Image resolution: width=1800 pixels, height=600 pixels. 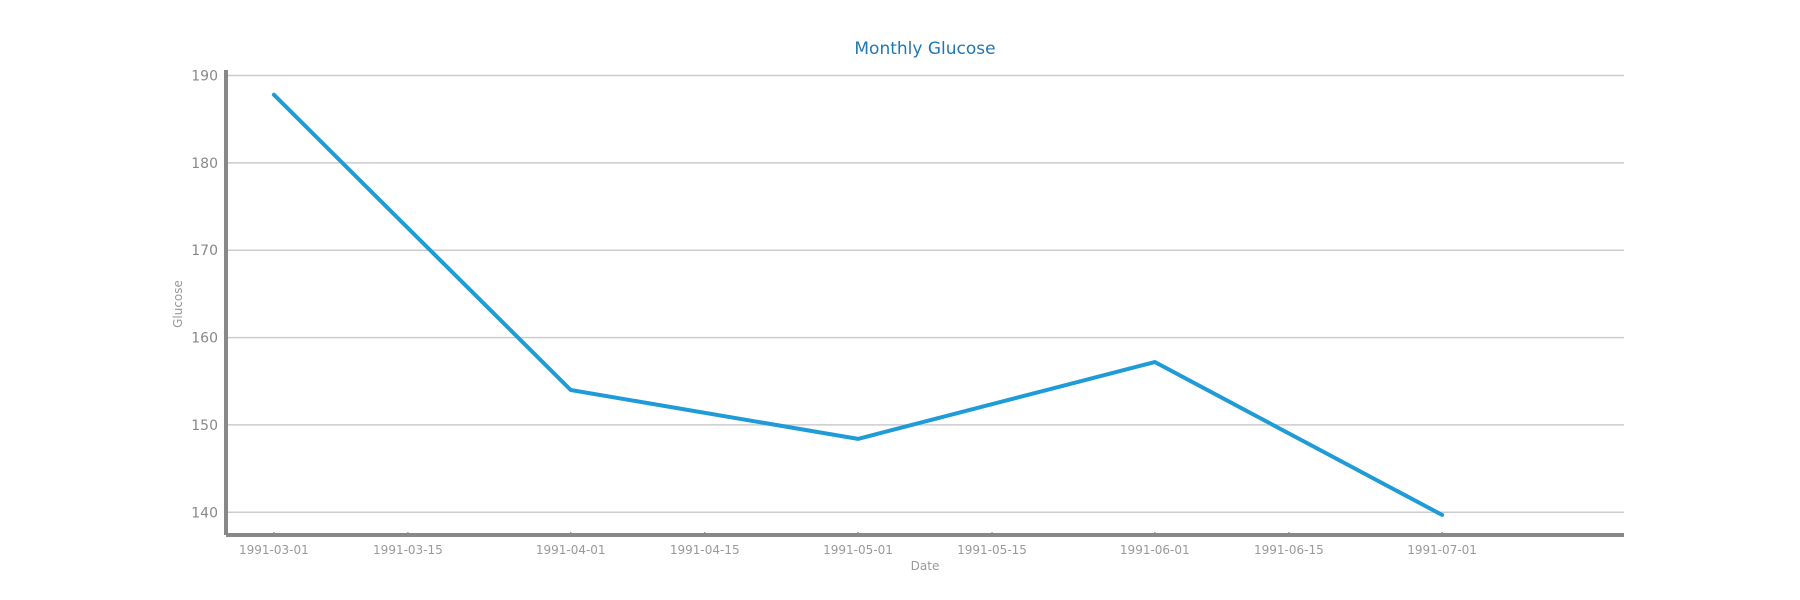 What do you see at coordinates (204, 426) in the screenshot?
I see `y-tick-label: 150` at bounding box center [204, 426].